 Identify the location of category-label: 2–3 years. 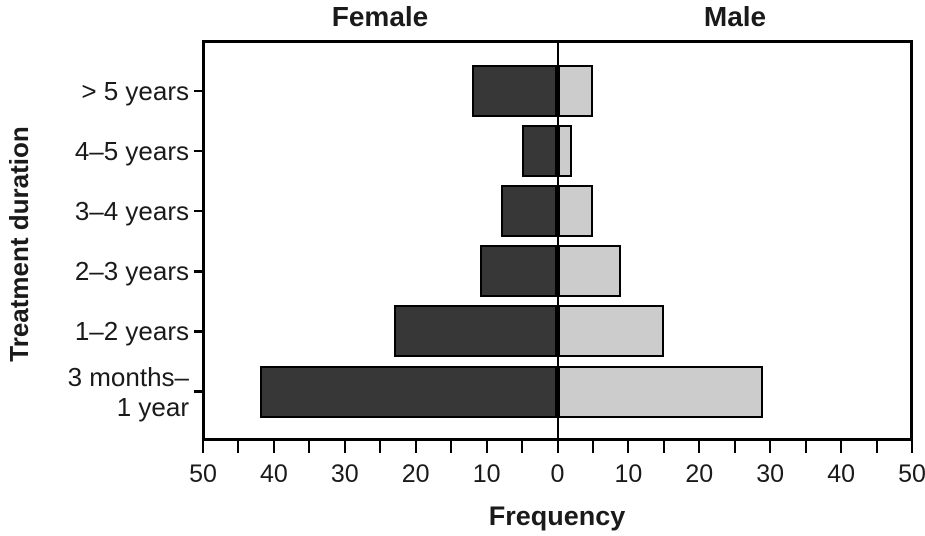
(94, 271).